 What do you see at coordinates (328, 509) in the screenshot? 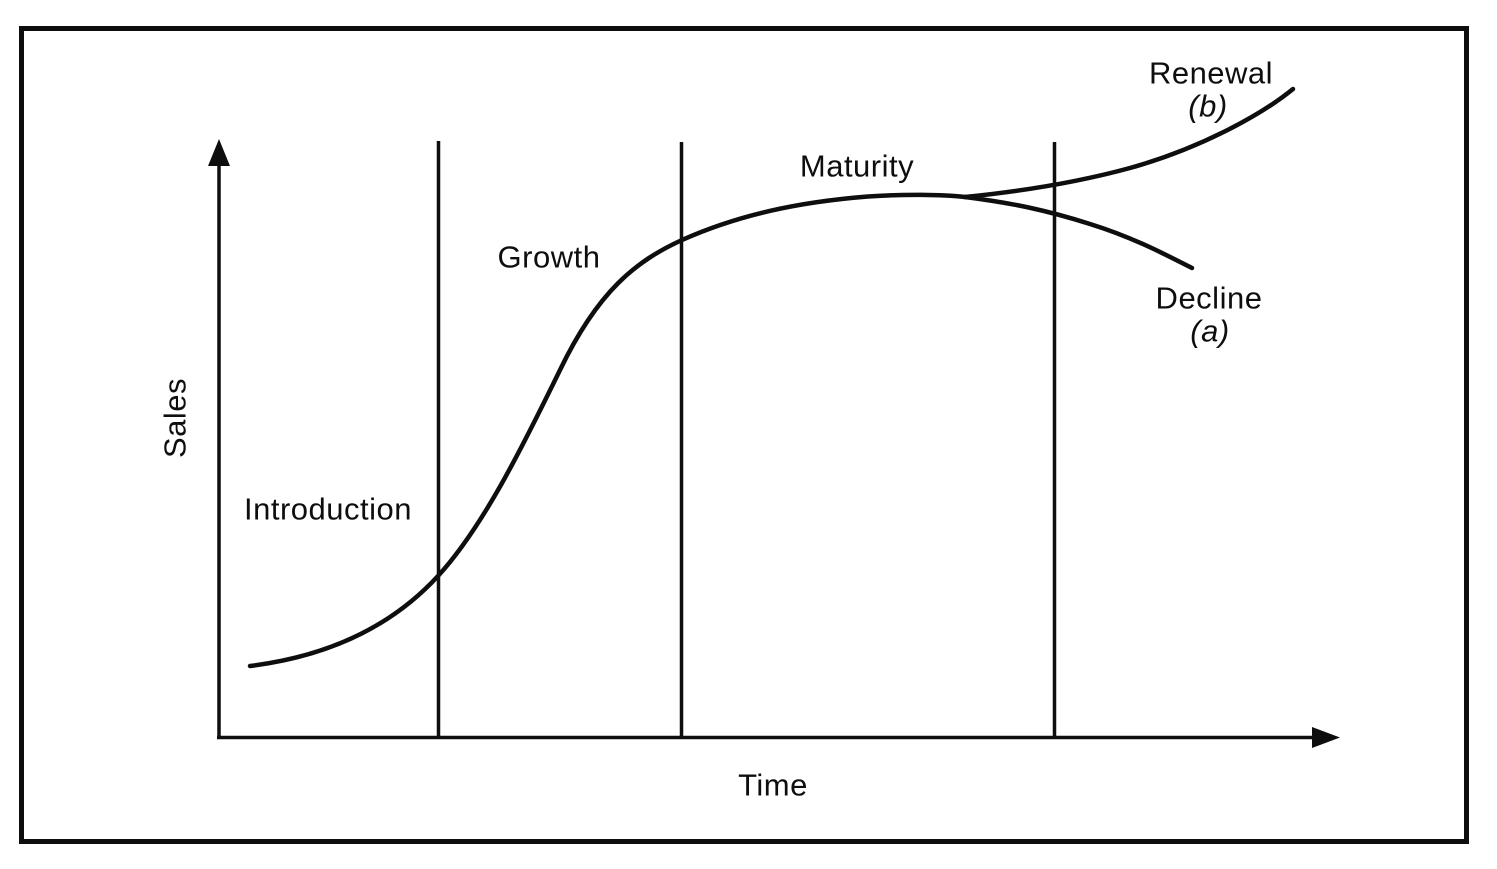
I see `phase-label-introduction: Introduction` at bounding box center [328, 509].